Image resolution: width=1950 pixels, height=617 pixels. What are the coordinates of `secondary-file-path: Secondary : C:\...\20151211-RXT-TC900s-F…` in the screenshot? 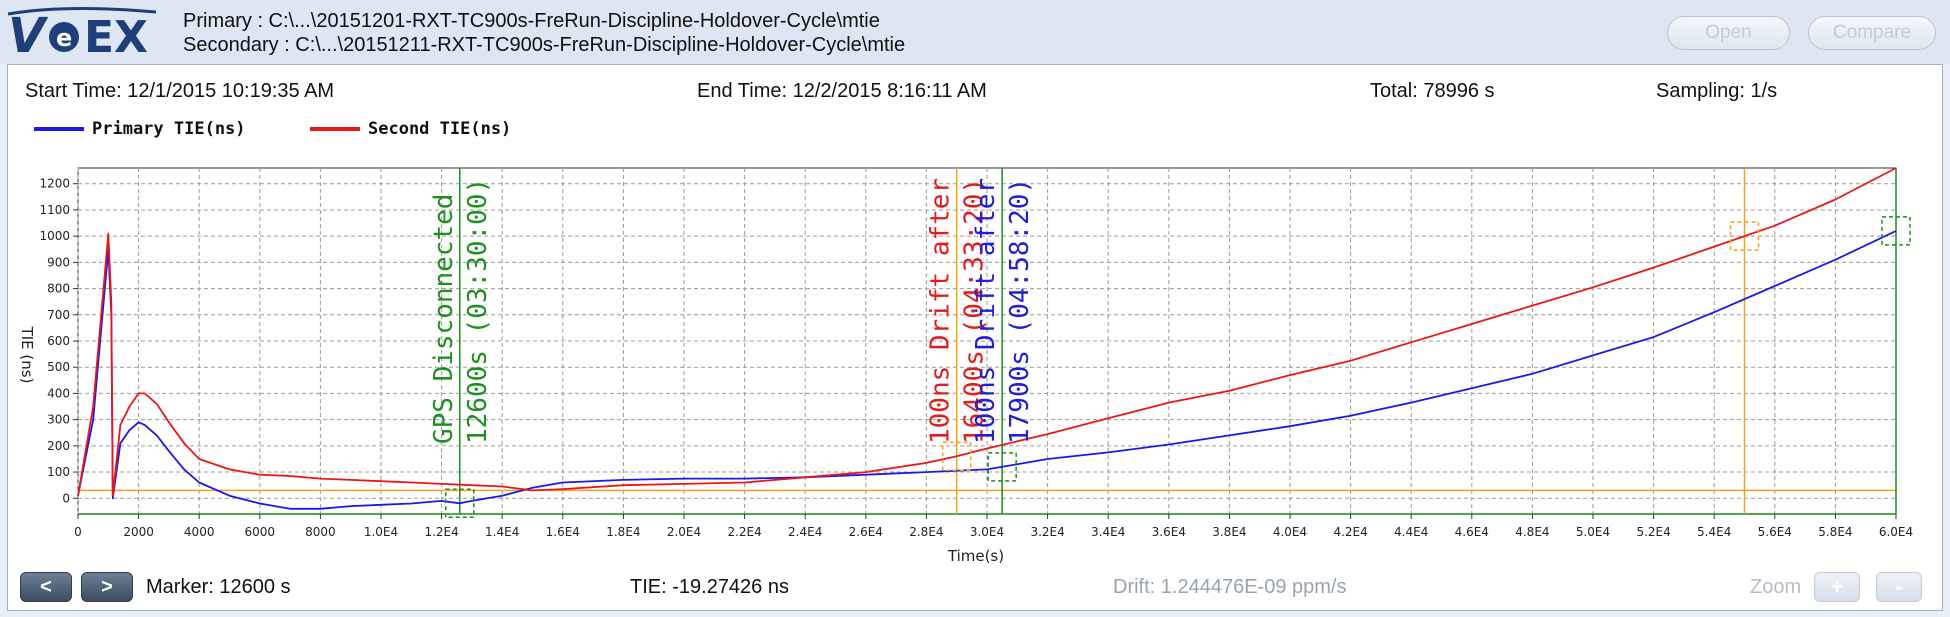 It's located at (544, 45).